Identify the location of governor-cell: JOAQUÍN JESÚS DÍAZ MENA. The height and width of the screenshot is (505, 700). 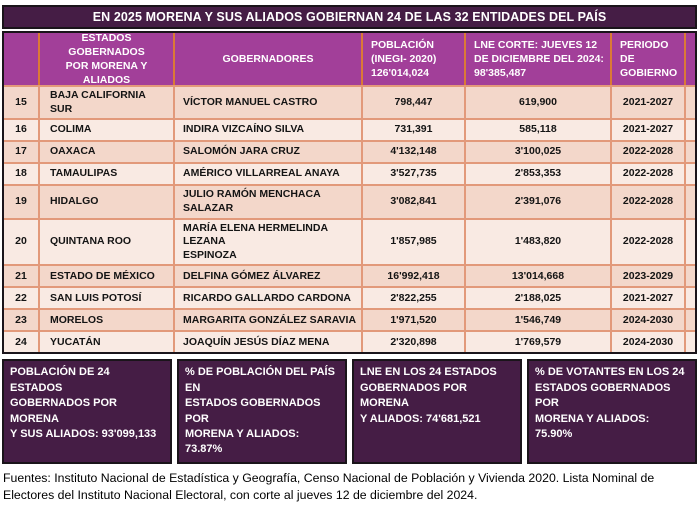
(269, 342).